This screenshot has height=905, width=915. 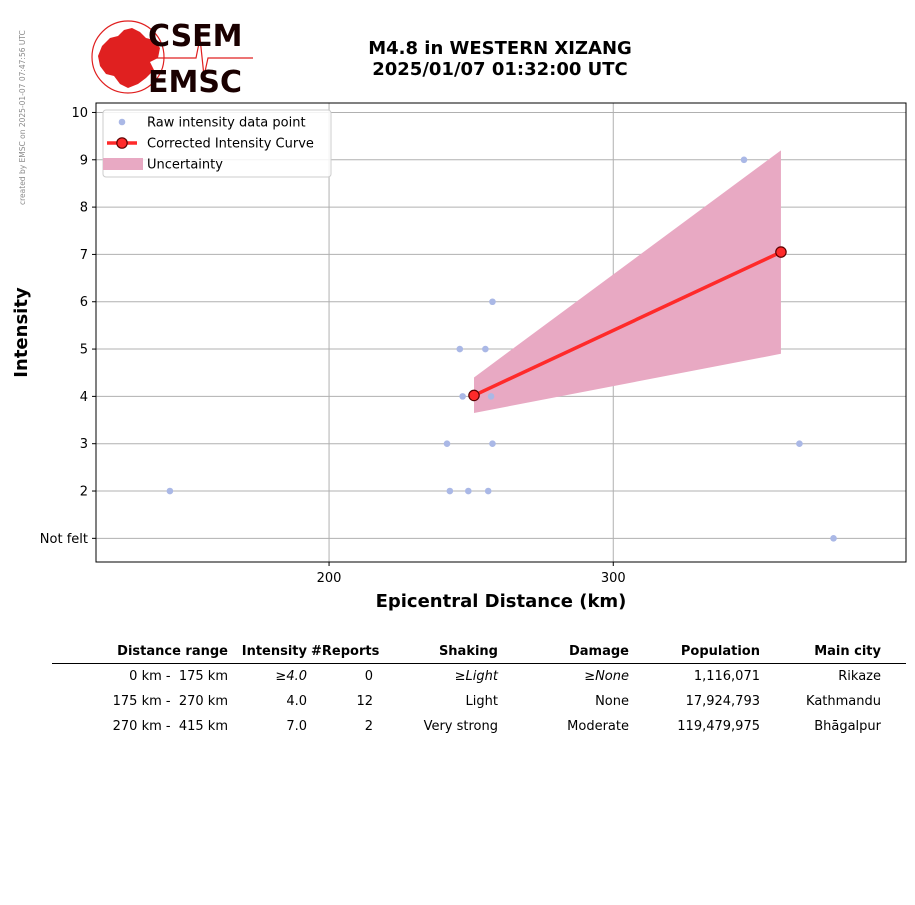 I want to click on logo-text-emsc: EMSC, so click(x=195, y=81).